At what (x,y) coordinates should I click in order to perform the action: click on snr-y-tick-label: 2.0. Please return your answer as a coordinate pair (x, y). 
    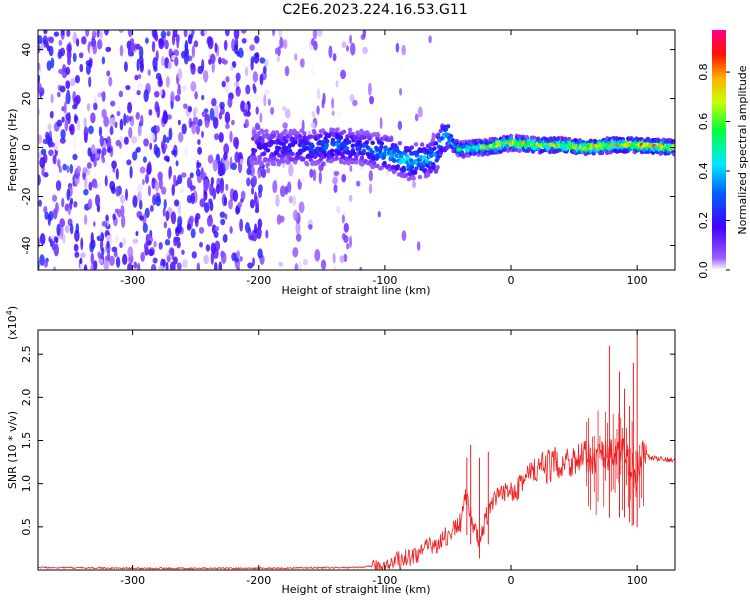
    Looking at the image, I should click on (26, 398).